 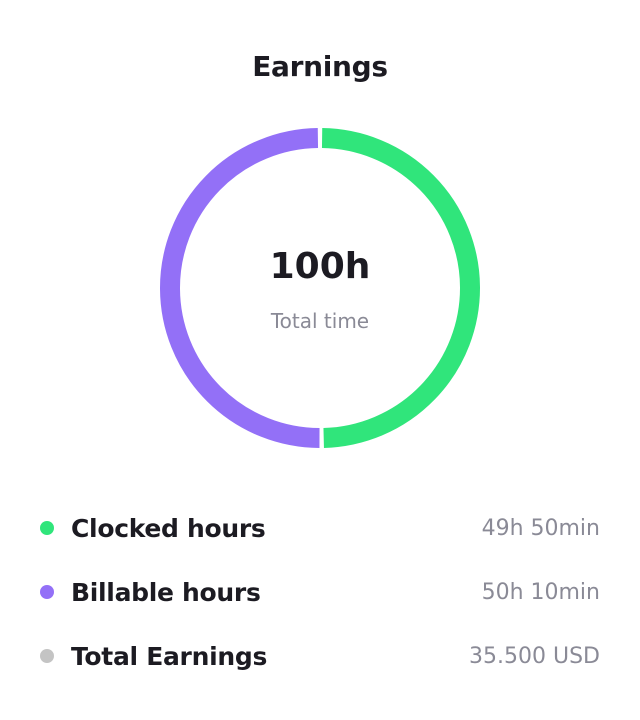 What do you see at coordinates (320, 266) in the screenshot?
I see `total-time-value: 100h` at bounding box center [320, 266].